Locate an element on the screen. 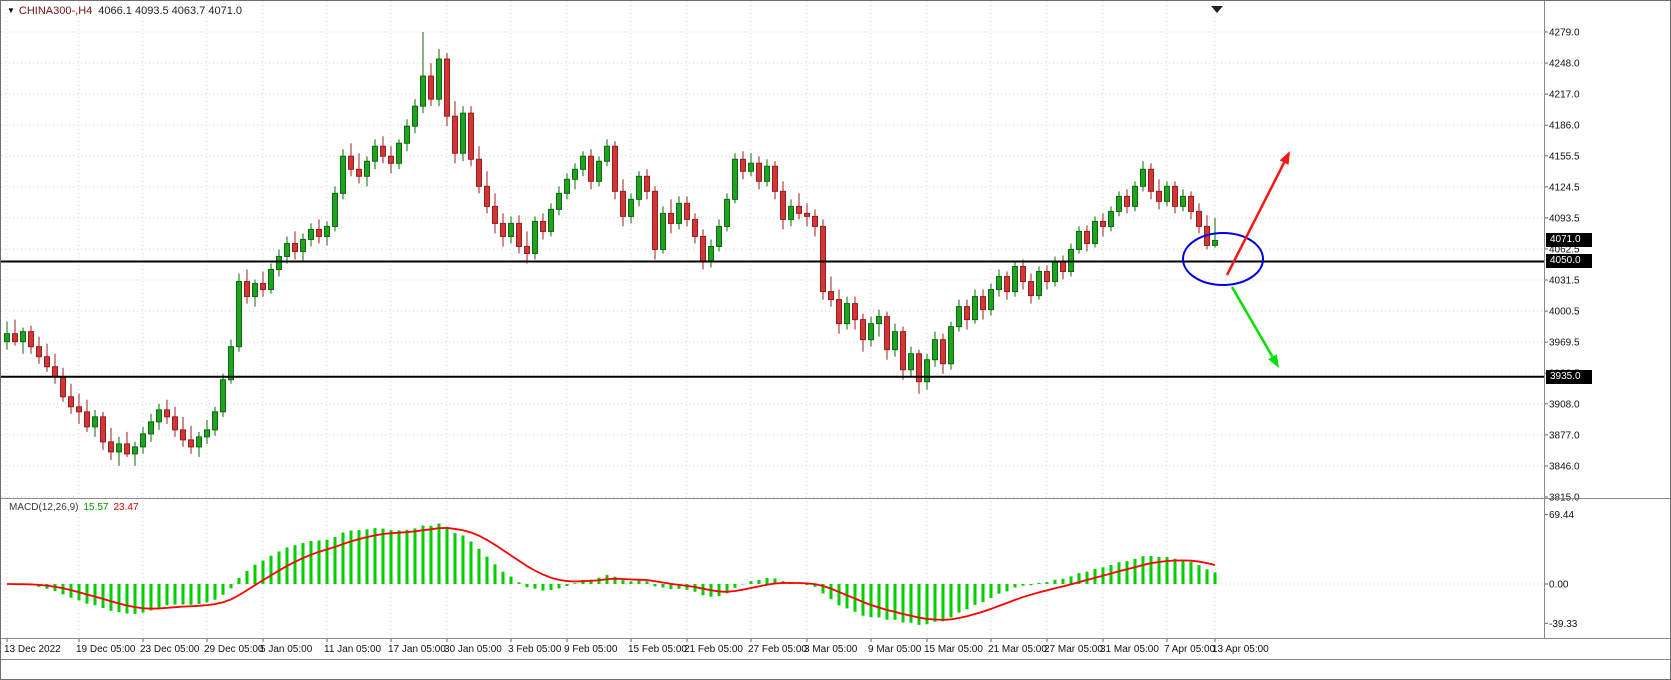  macd-layer is located at coordinates (611, 574).